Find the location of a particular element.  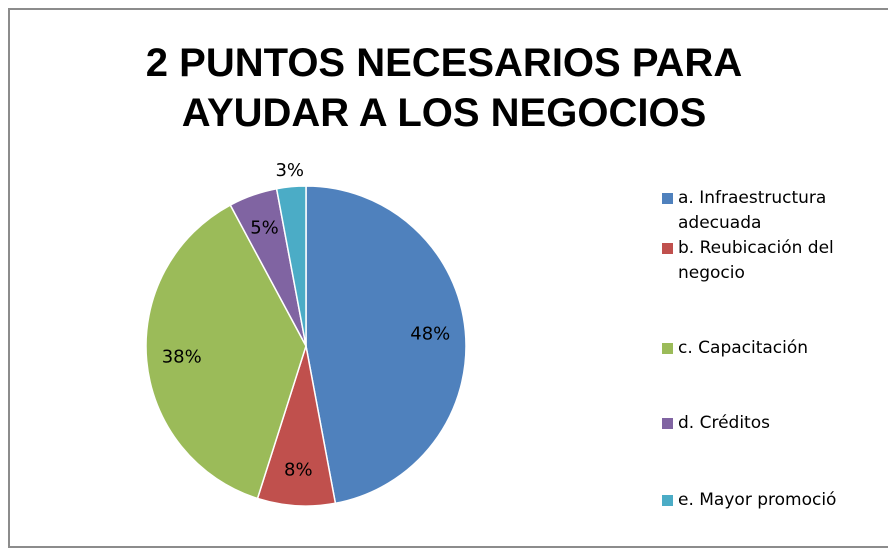

data-label: 8% is located at coordinates (298, 470).